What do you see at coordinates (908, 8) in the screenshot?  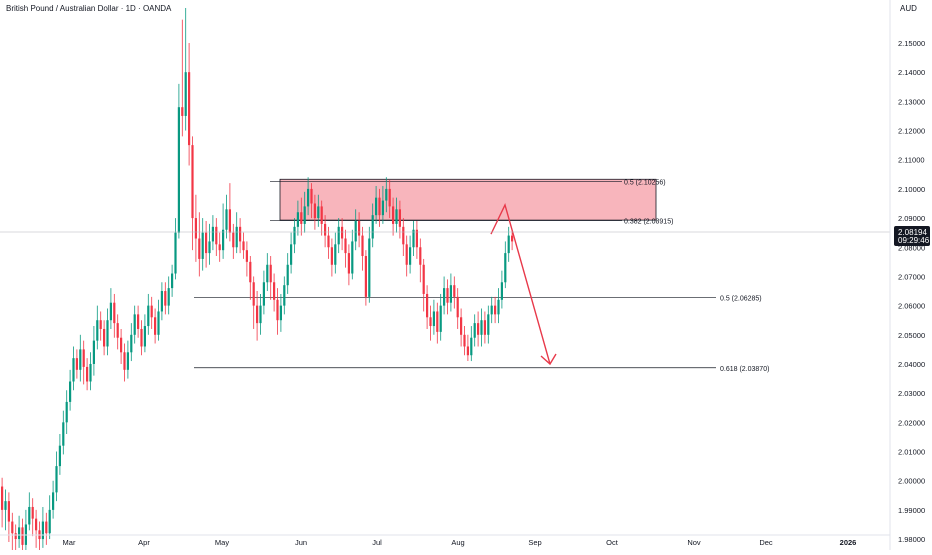 I see `currency-label: AUD` at bounding box center [908, 8].